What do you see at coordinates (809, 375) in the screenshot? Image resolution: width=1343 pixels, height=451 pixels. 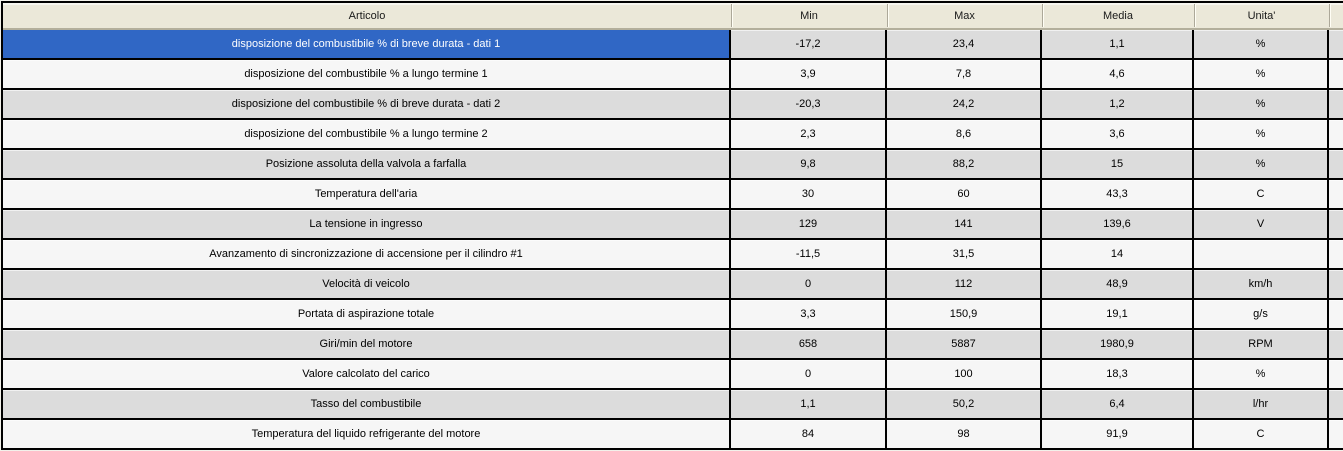 I see `cell-min-row-12: 0` at bounding box center [809, 375].